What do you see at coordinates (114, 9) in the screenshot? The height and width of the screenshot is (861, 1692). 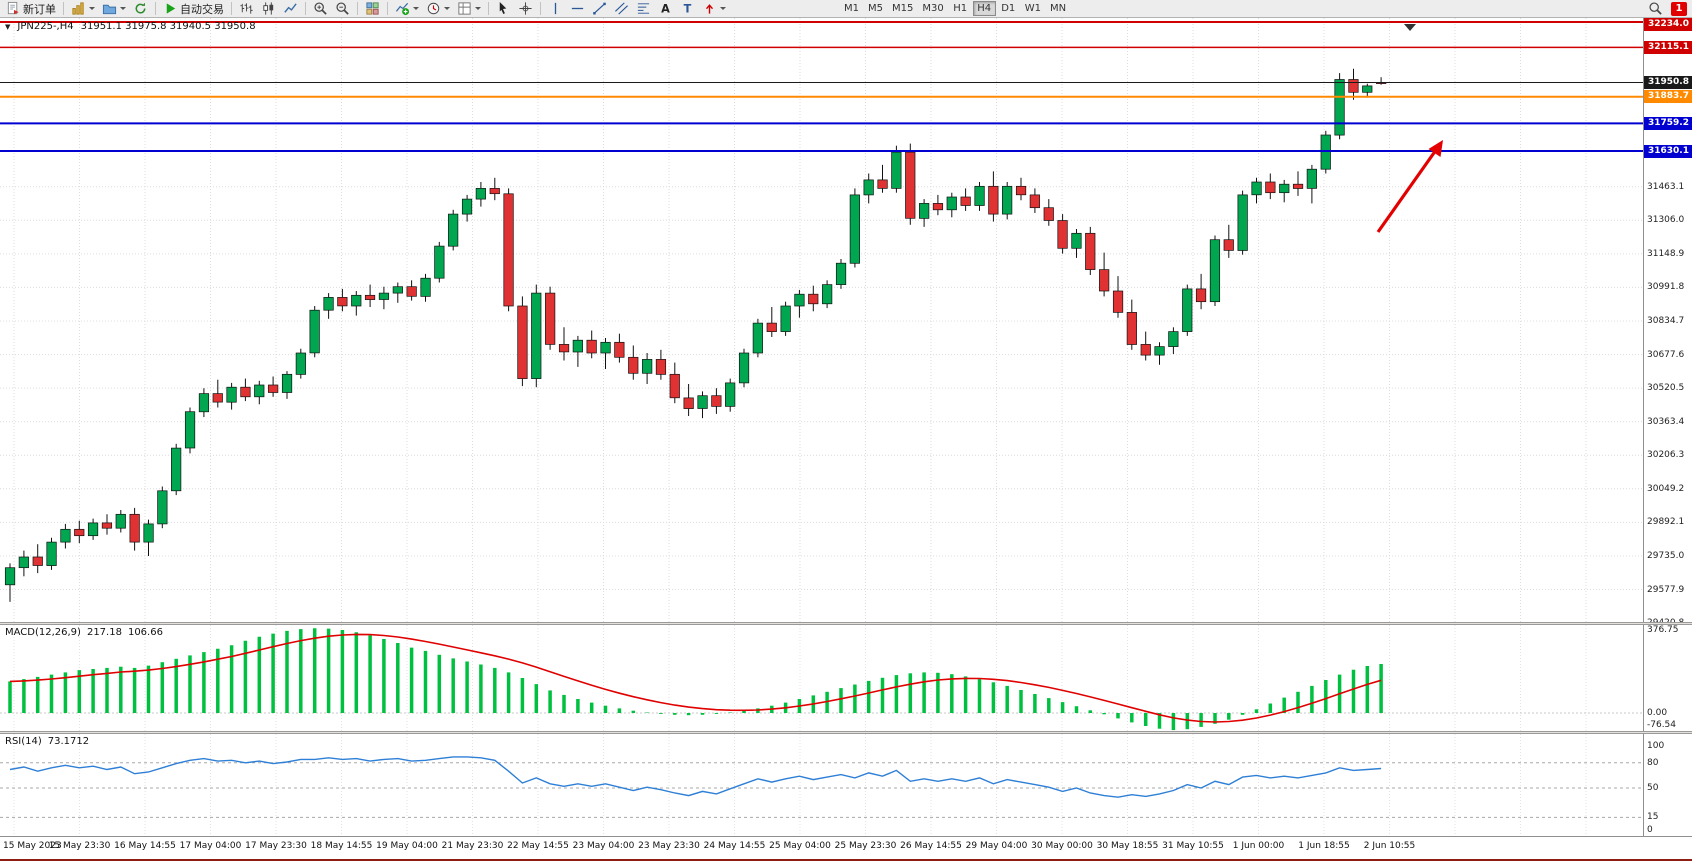 I see `profiles-button` at bounding box center [114, 9].